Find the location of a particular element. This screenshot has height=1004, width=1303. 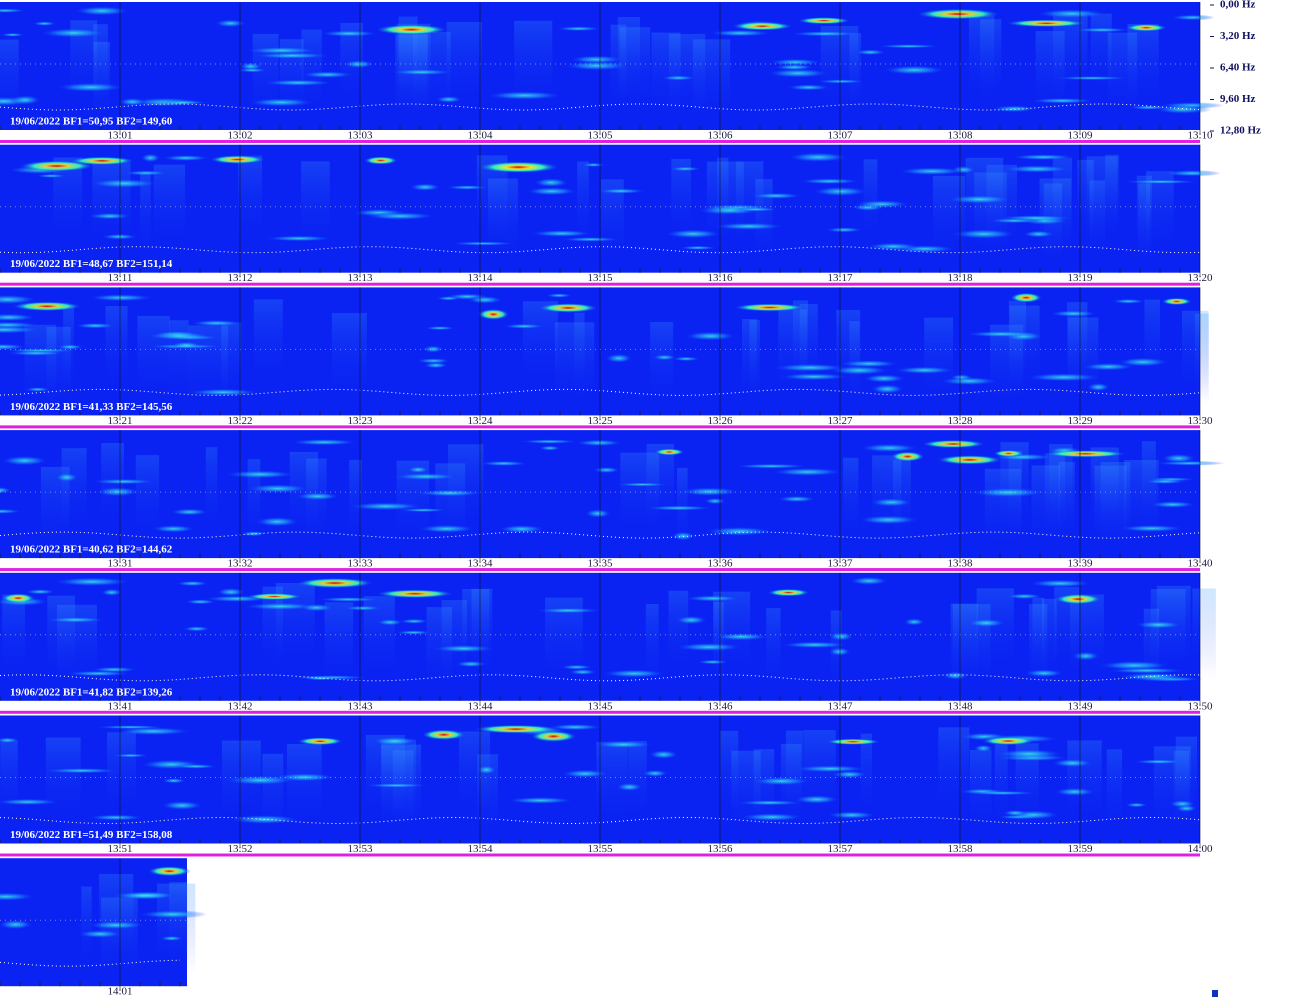

caption: 19/06/2022 BF1=48,67 BF2=151,14 is located at coordinates (91, 264).